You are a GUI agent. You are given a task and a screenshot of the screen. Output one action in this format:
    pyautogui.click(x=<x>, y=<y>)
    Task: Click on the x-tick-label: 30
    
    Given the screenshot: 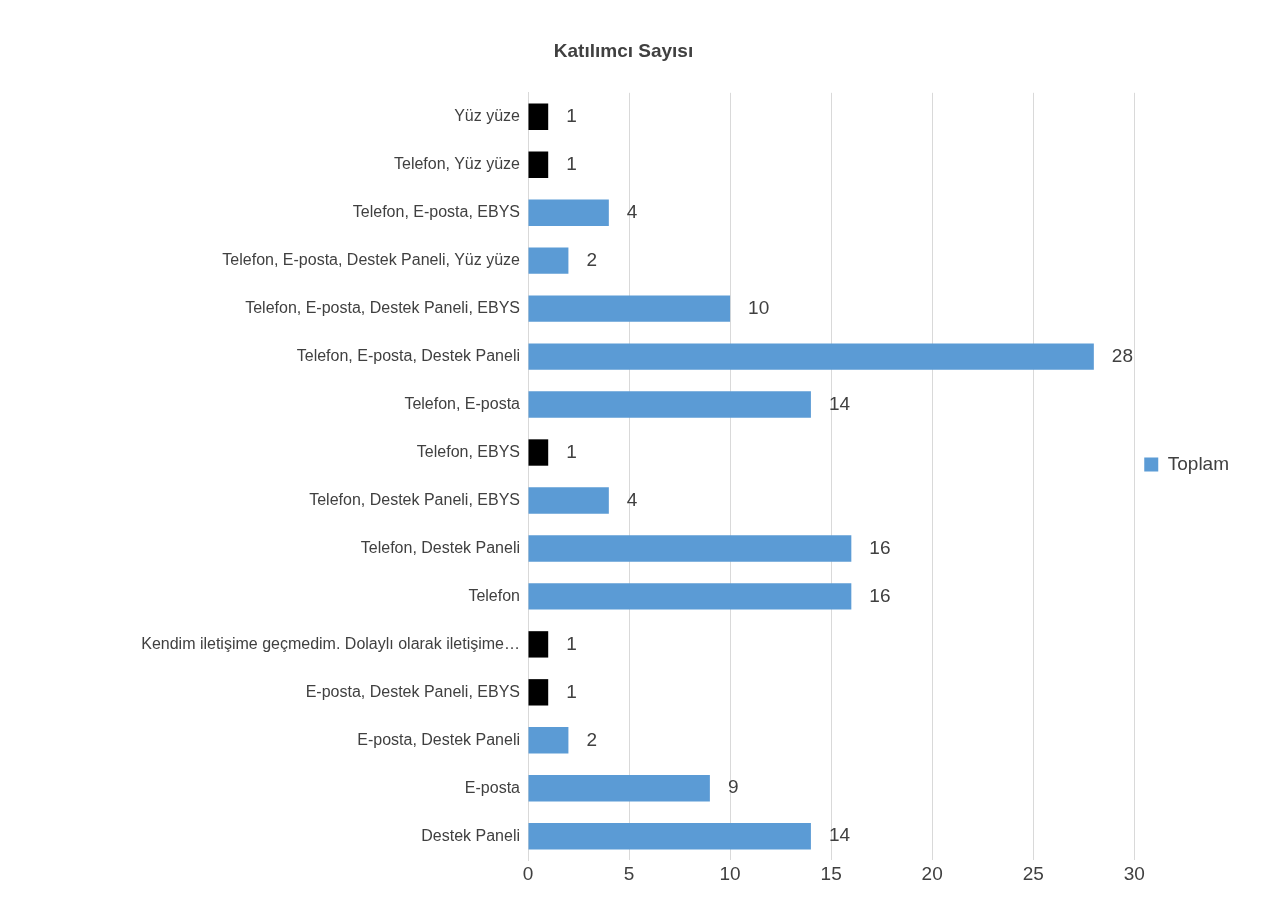 What is the action you would take?
    pyautogui.click(x=1134, y=873)
    